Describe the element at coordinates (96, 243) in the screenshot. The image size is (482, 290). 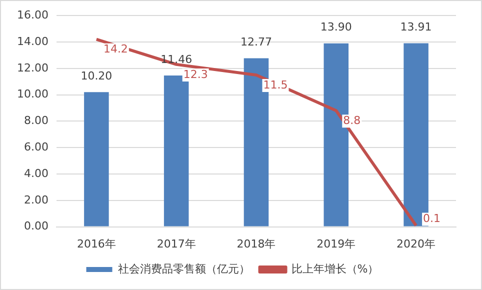
I see `x-tick-label: 2016年` at that location.